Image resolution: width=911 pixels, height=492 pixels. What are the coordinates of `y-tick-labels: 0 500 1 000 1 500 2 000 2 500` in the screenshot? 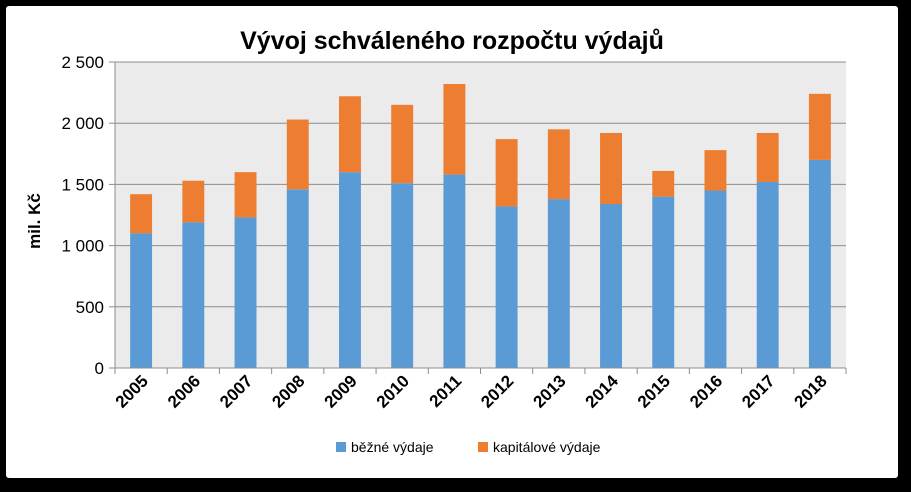 It's located at (82, 215).